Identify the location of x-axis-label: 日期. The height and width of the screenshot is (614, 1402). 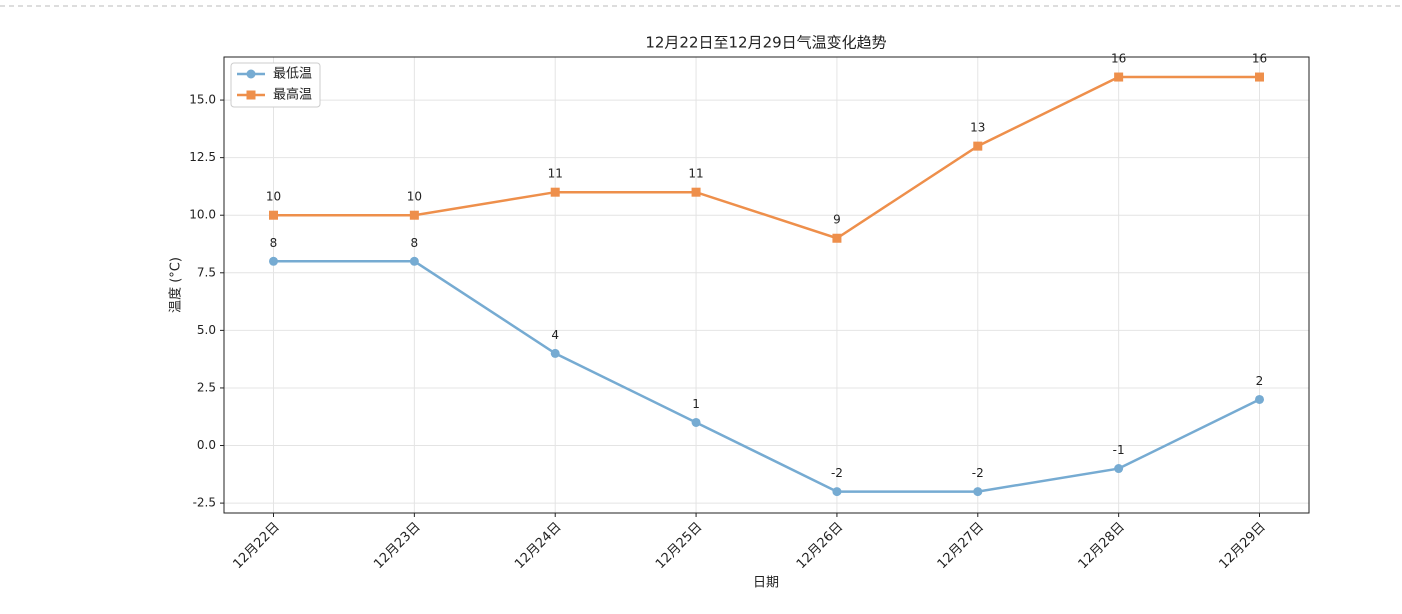
(766, 583).